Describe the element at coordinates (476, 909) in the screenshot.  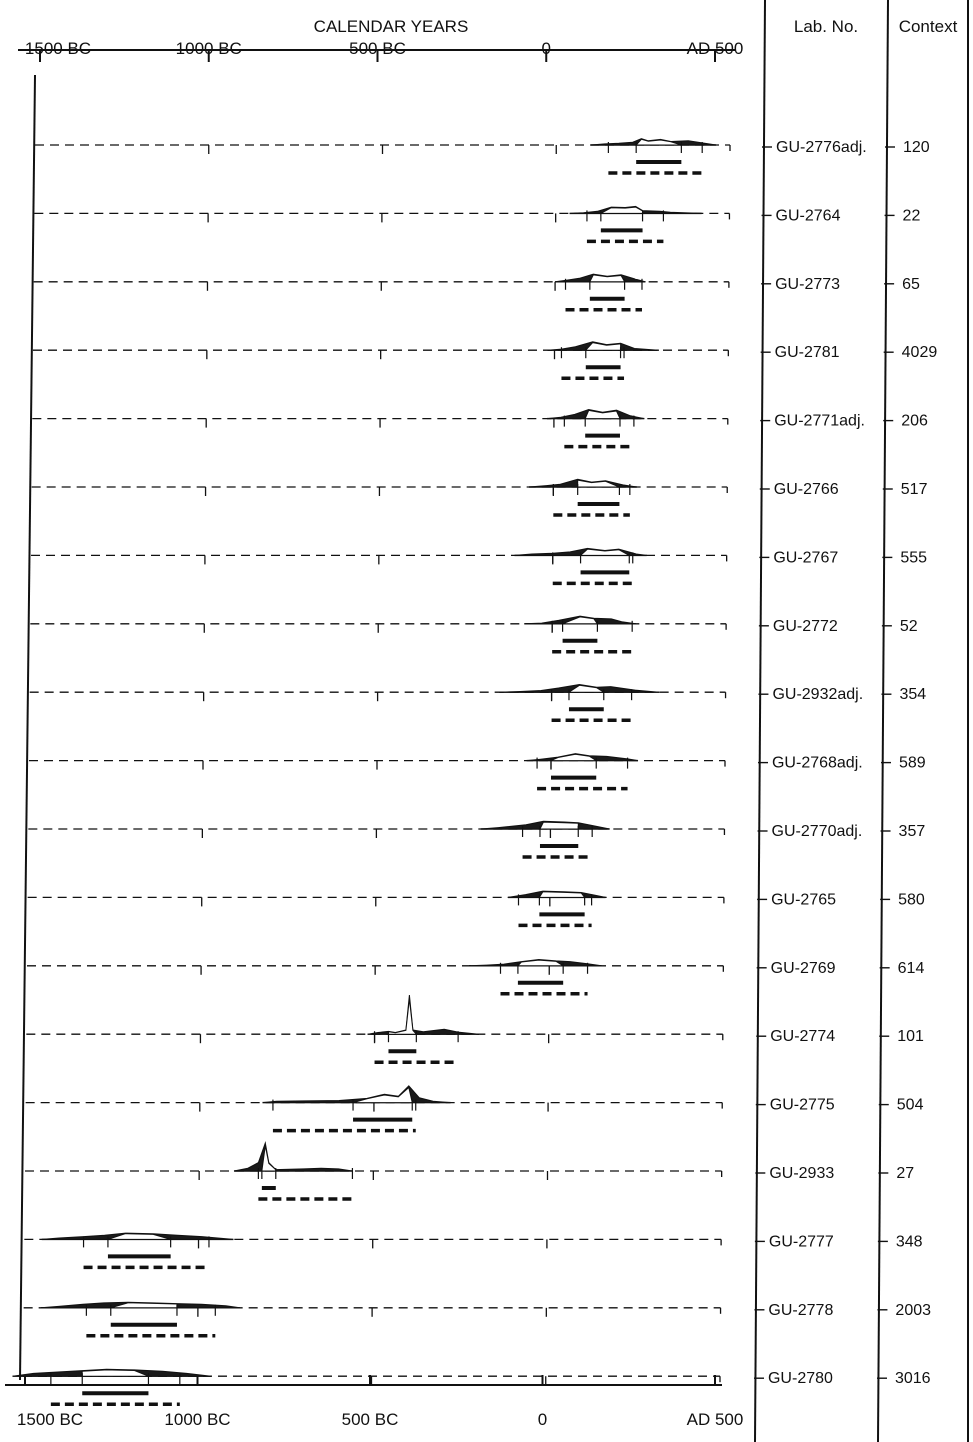
I see `sample-row: GU-2765 580` at that location.